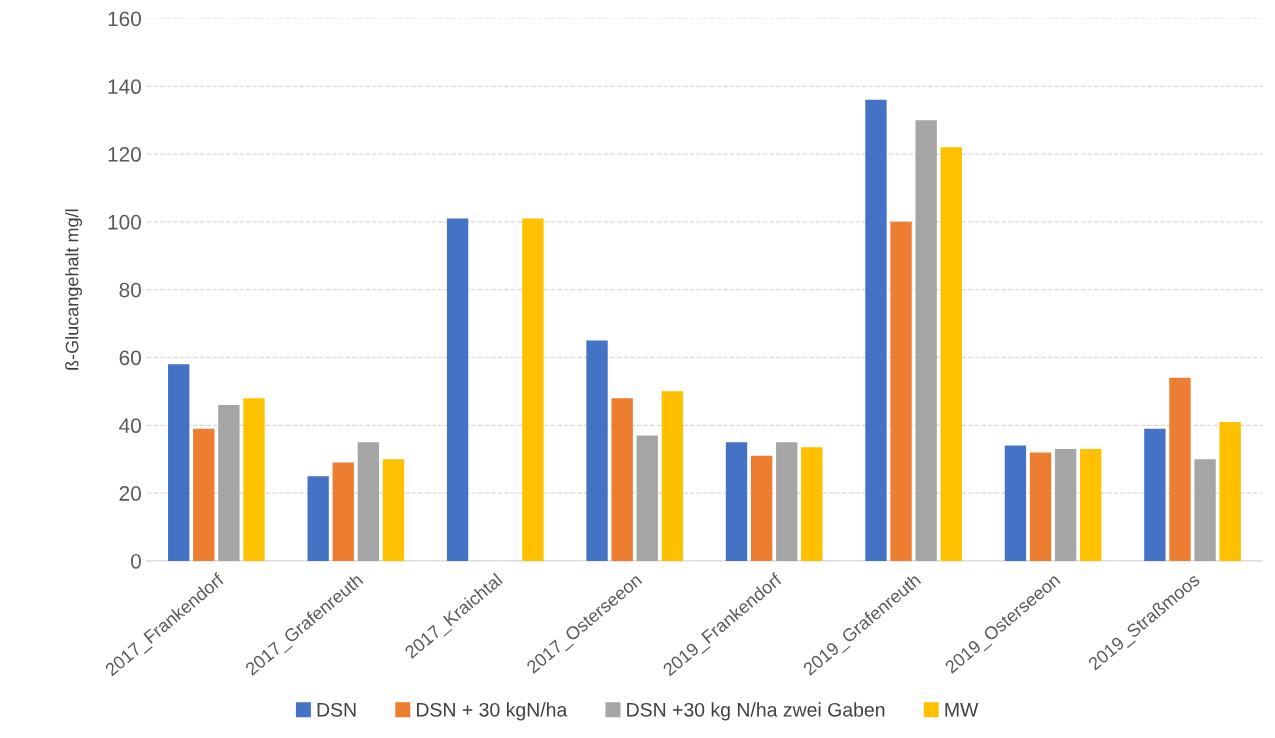 This screenshot has height=738, width=1275. Describe the element at coordinates (124, 87) in the screenshot. I see `y-tick-label: 140` at that location.